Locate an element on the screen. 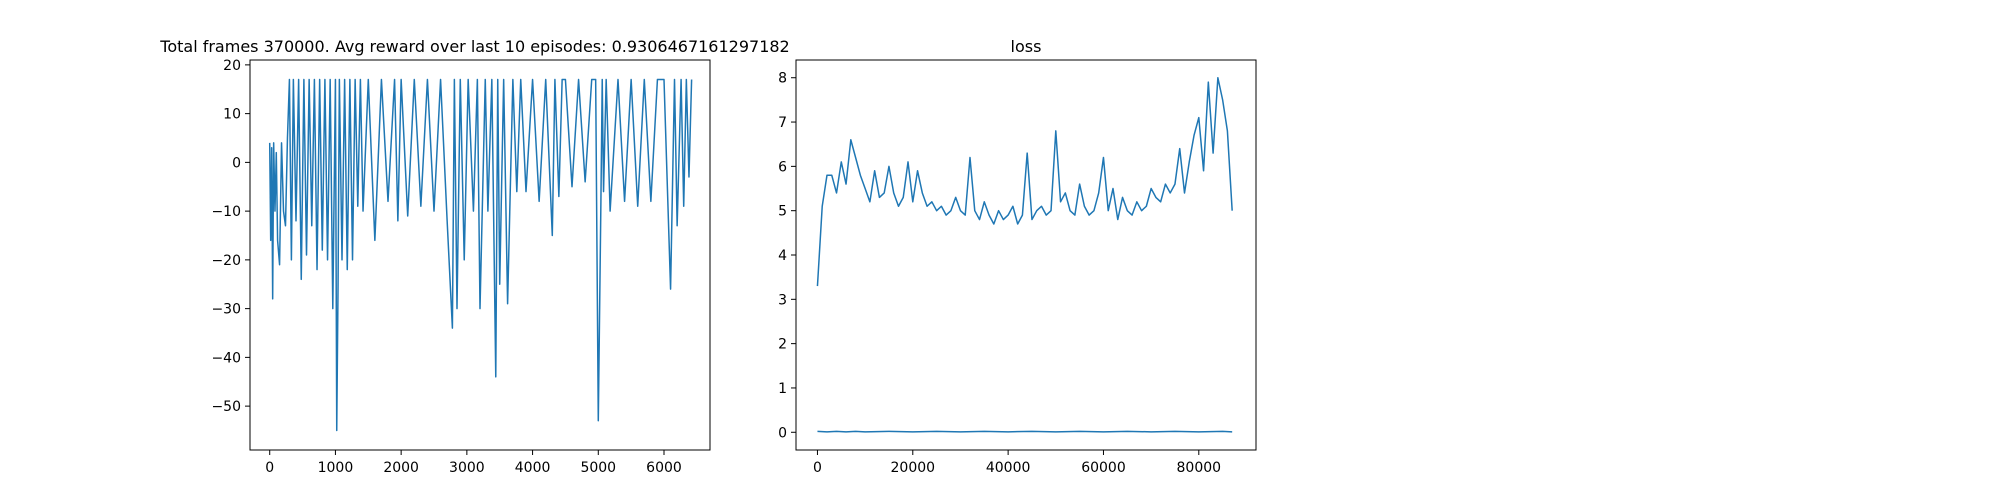  loss-plot-area is located at coordinates (1024, 254).